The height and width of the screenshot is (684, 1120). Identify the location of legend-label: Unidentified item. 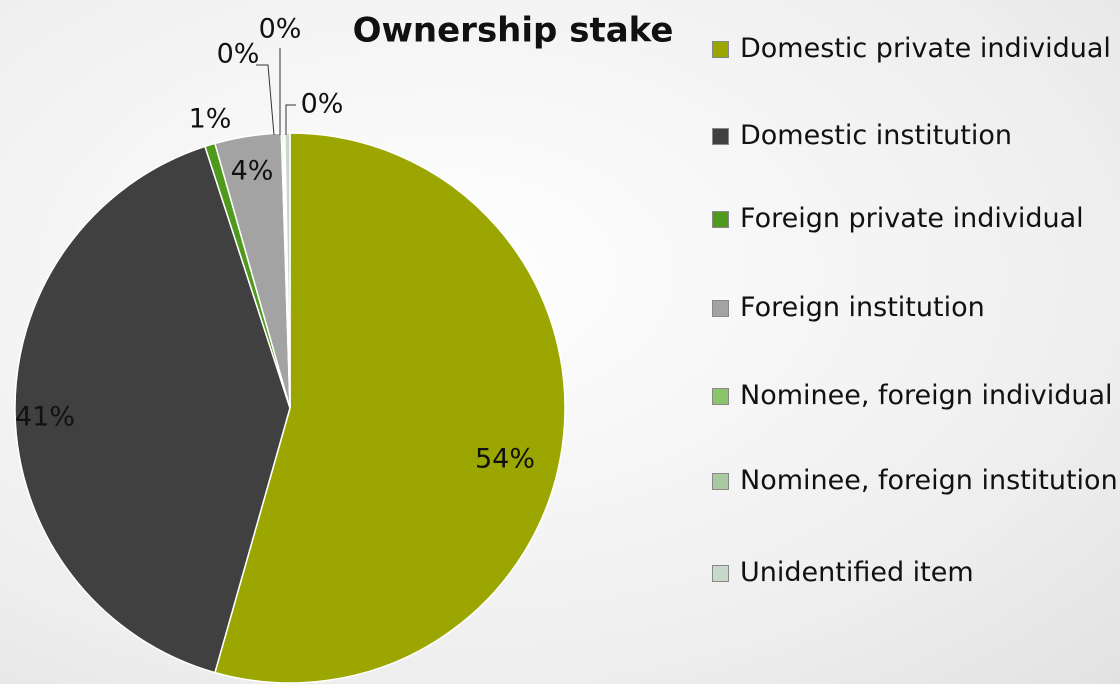
(857, 572).